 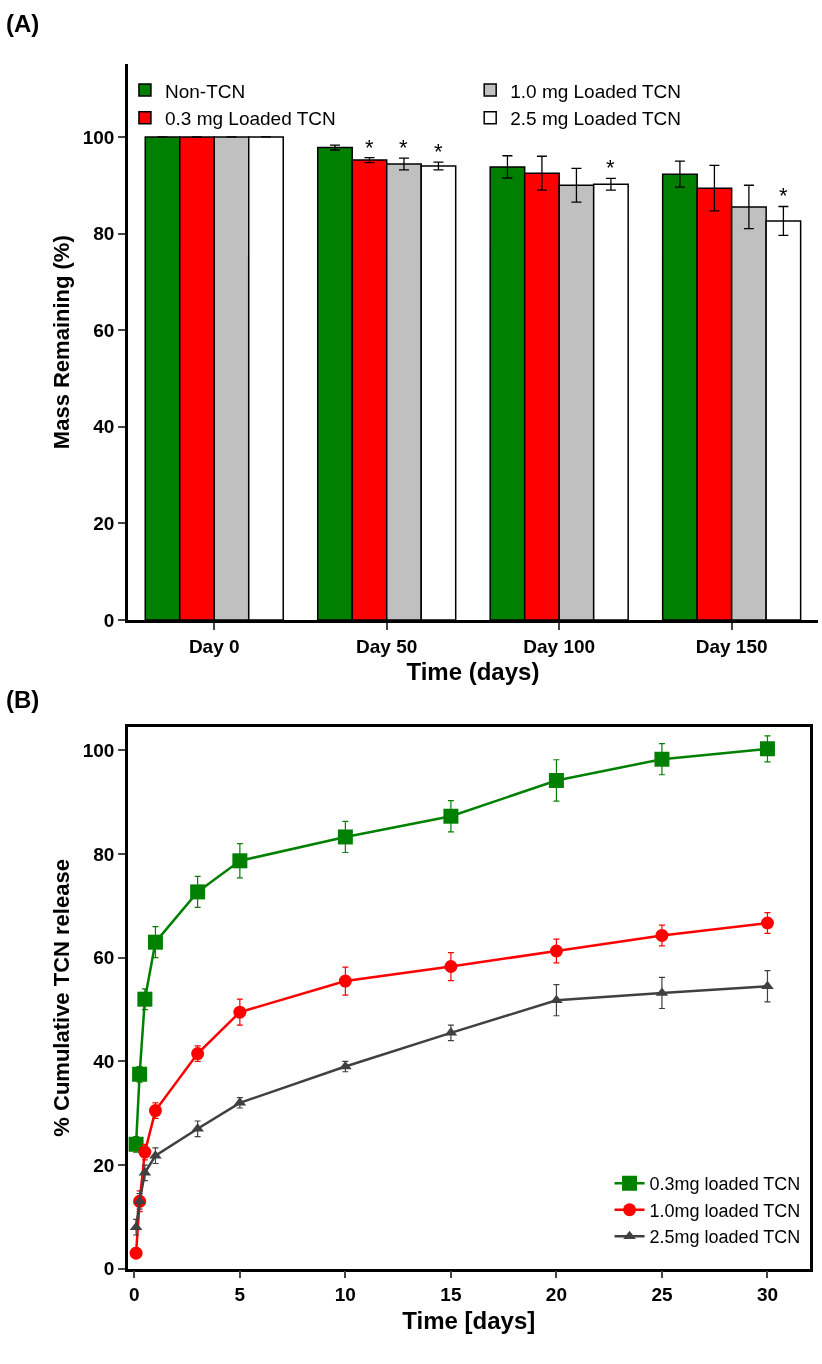 What do you see at coordinates (205, 91) in the screenshot?
I see `legend-label: Non-TCN` at bounding box center [205, 91].